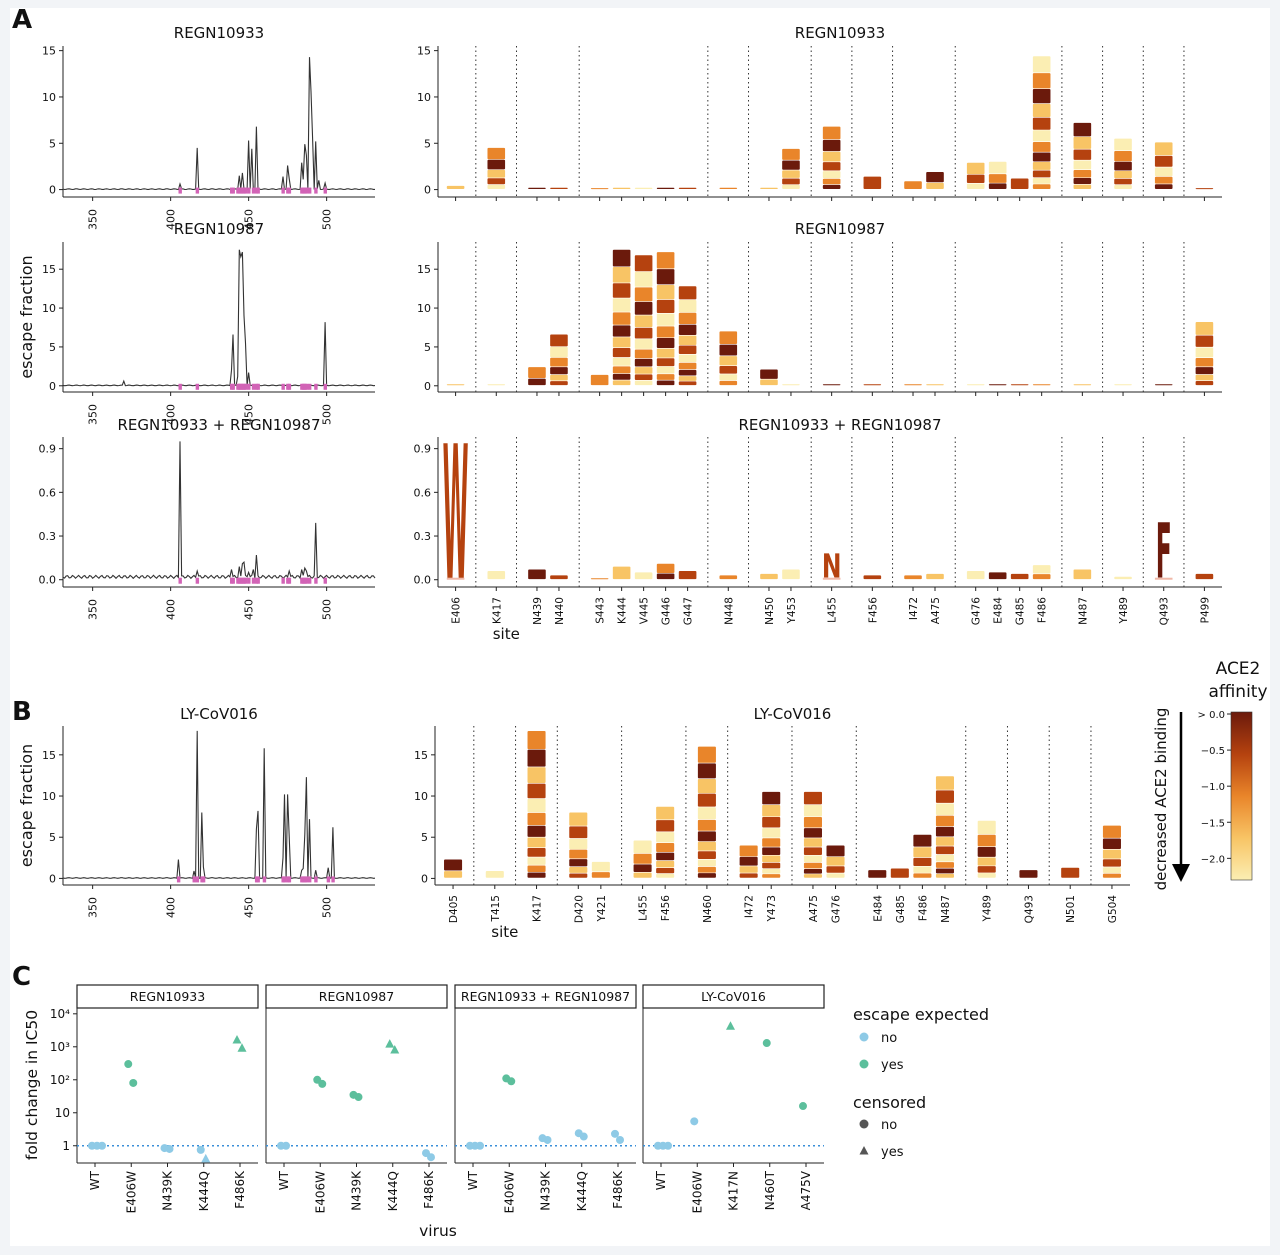 The height and width of the screenshot is (1255, 1280). What do you see at coordinates (497, 610) in the screenshot?
I see `x-tick-label: K417` at bounding box center [497, 610].